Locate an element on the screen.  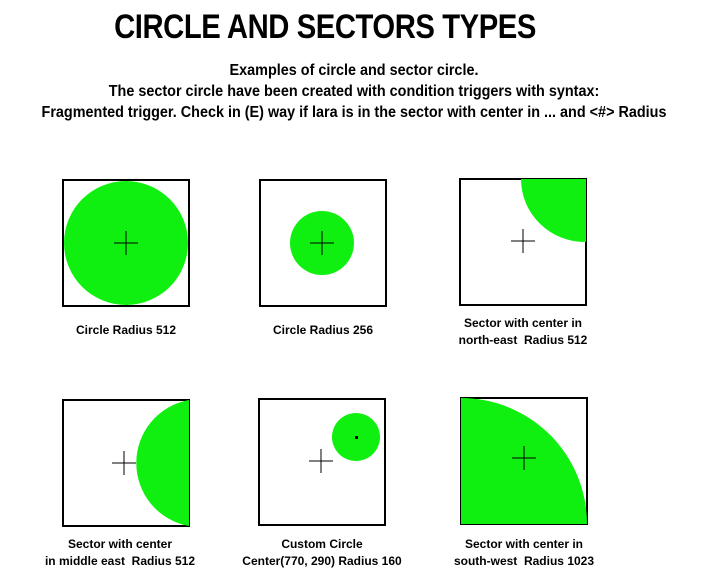
sector-north-east-diagram is located at coordinates (523, 242).